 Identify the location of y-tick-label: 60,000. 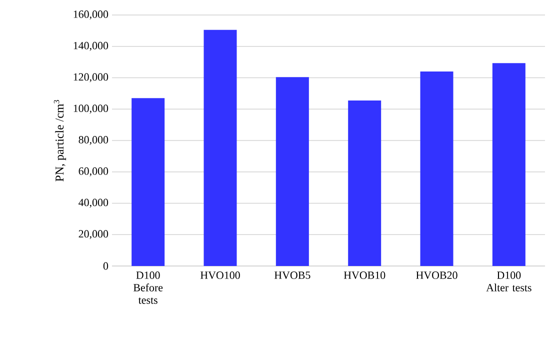
(93, 171).